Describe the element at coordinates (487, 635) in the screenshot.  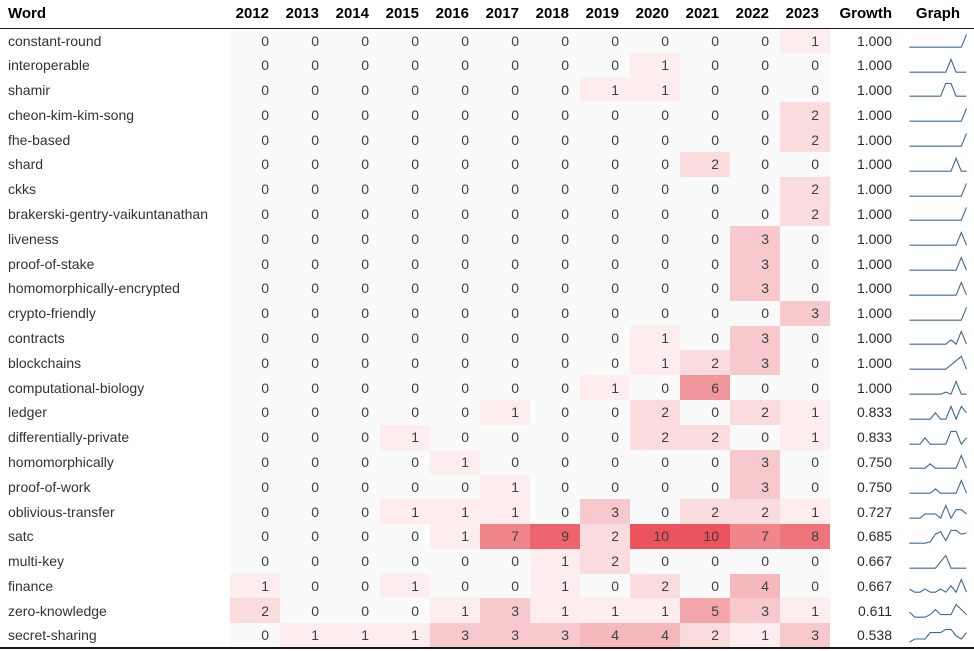
I see `table-row: secret-sharing 0 1 1 1 3 3 3 4 4 2 1 3 0.538` at that location.